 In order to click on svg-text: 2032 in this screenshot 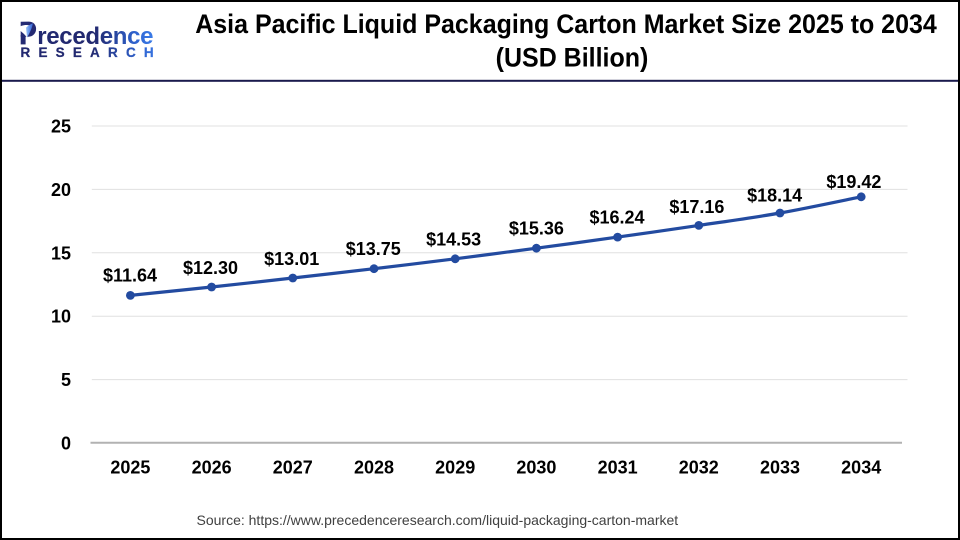, I will do `click(699, 468)`.